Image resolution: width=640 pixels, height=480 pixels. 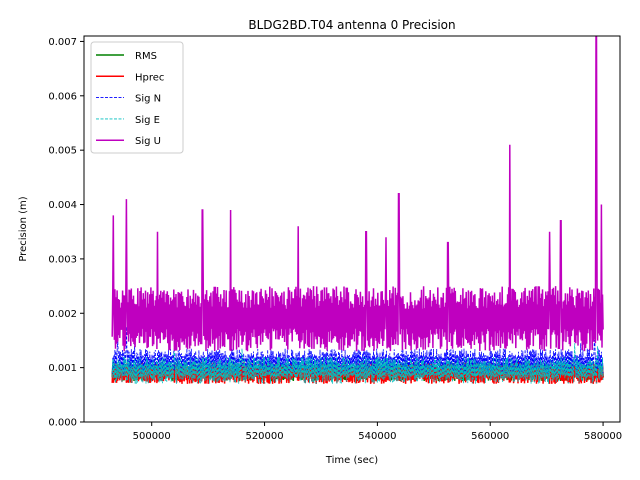 What do you see at coordinates (264, 436) in the screenshot?
I see `x-tick-label: 520000` at bounding box center [264, 436].